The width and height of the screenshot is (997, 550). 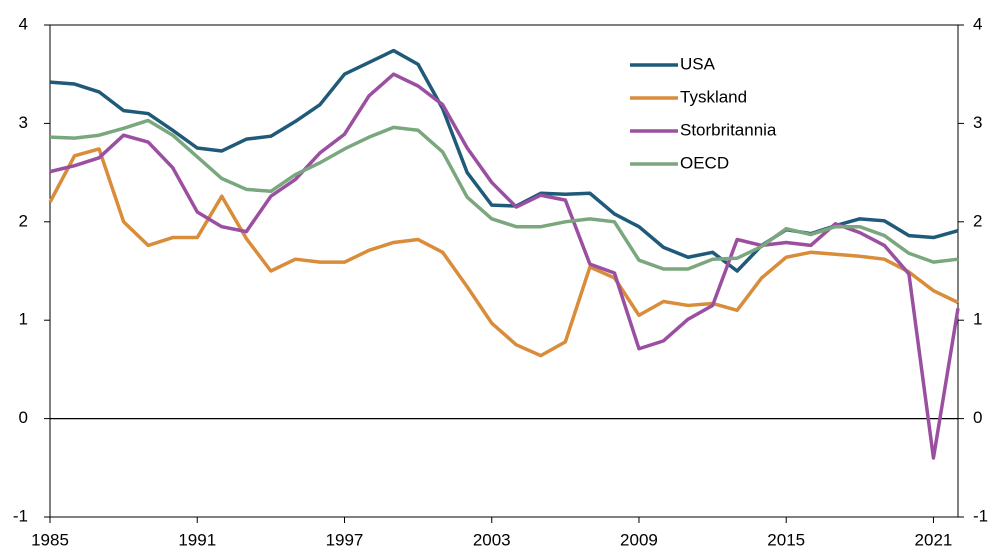 What do you see at coordinates (728, 129) in the screenshot?
I see `legend-label: Storbritannia` at bounding box center [728, 129].